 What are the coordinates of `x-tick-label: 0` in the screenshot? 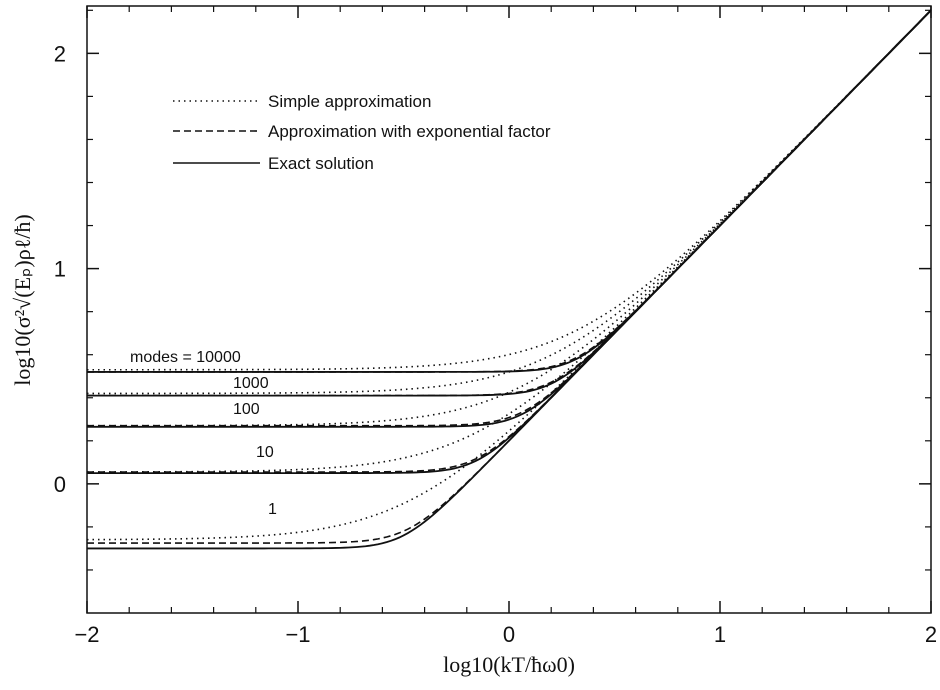 It's located at (509, 634).